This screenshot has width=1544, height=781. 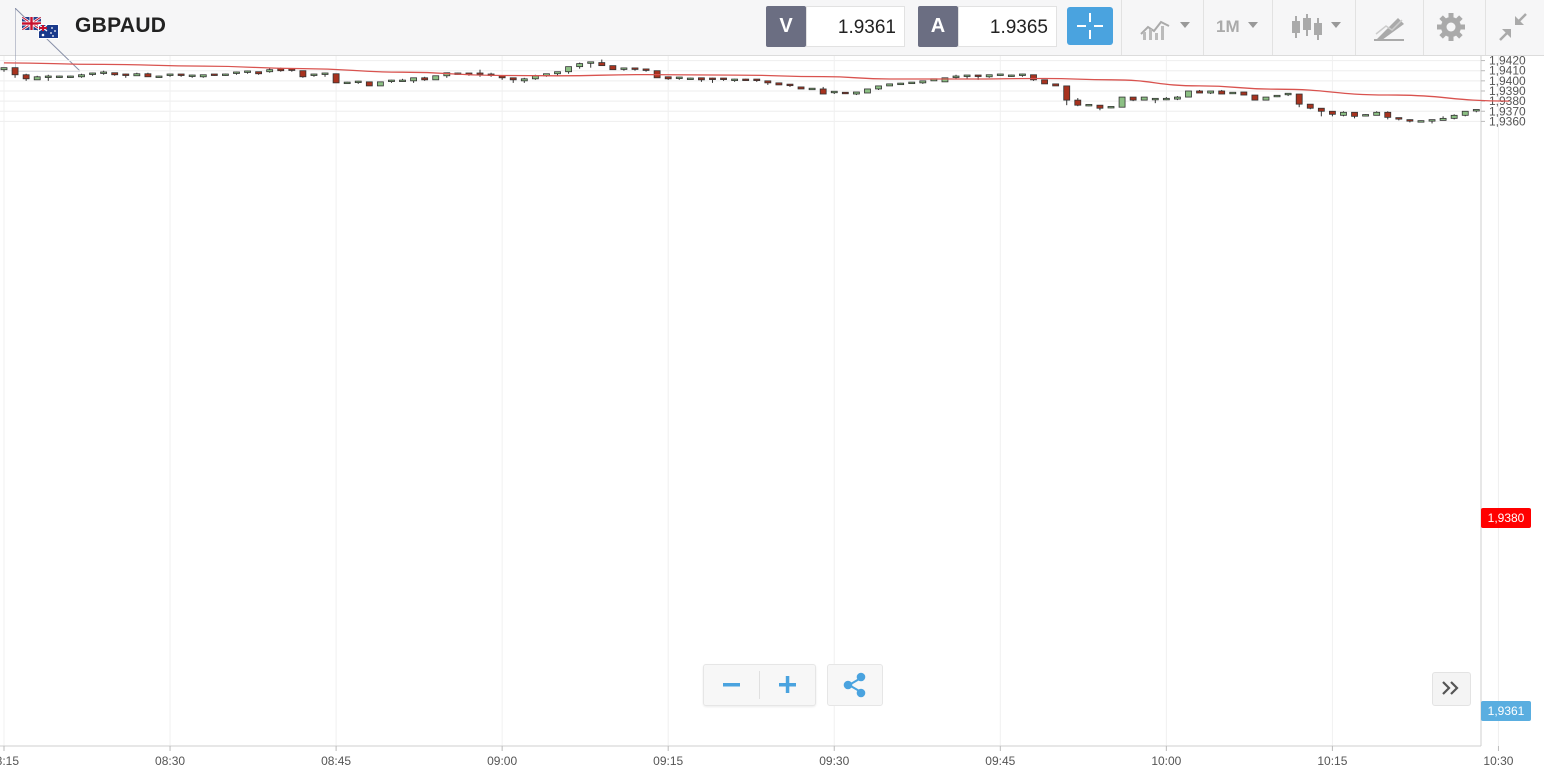 I want to click on drawing-tools-button, so click(x=1389, y=27).